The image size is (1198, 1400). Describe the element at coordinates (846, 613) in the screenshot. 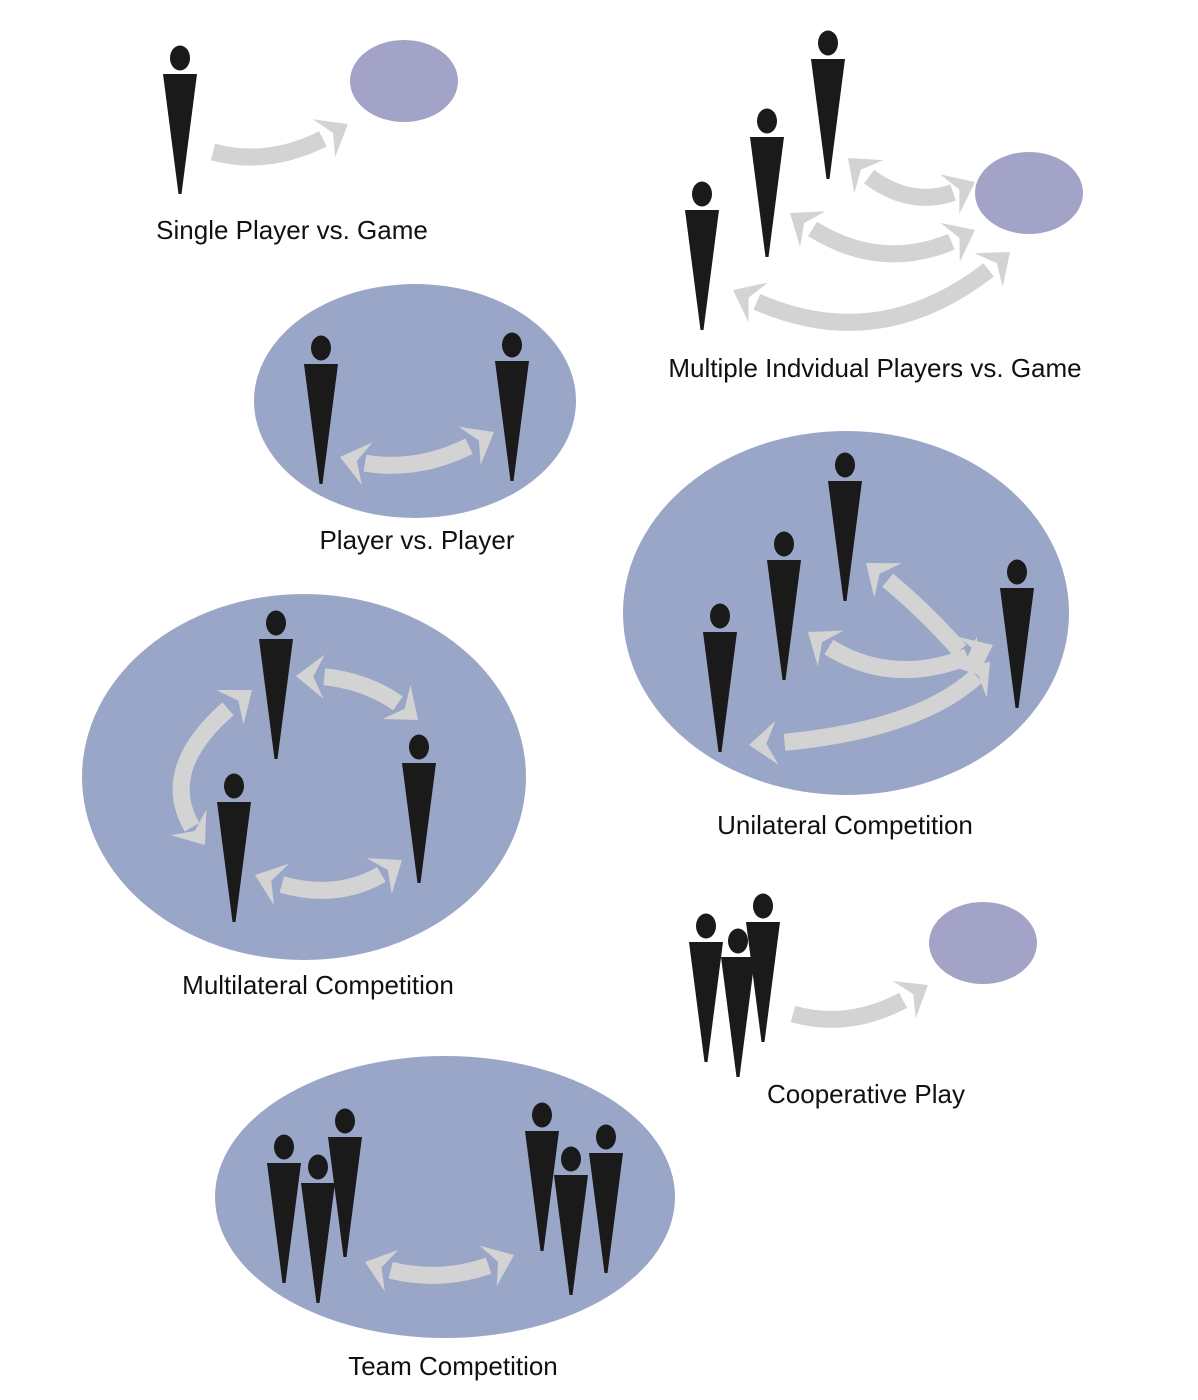

I see `unilateral-arena` at that location.